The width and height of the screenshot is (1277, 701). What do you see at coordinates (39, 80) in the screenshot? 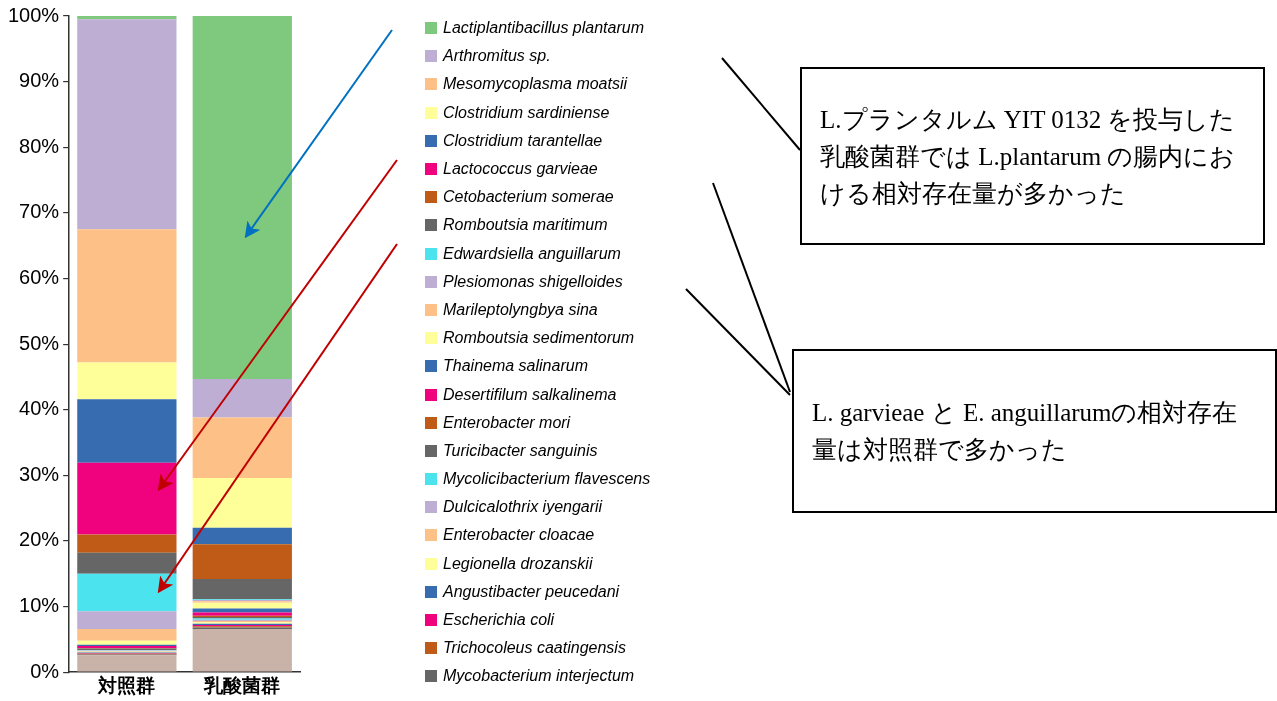
I see `y-tick-label: 90%` at bounding box center [39, 80].